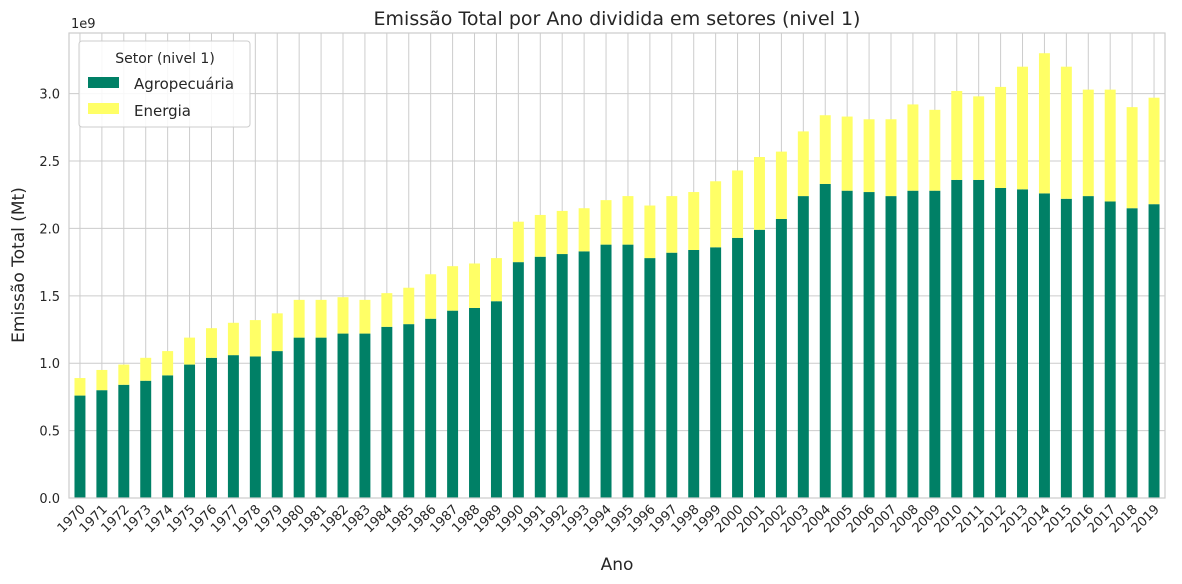  What do you see at coordinates (694, 374) in the screenshot?
I see `bar-agropecuaria-1998` at bounding box center [694, 374].